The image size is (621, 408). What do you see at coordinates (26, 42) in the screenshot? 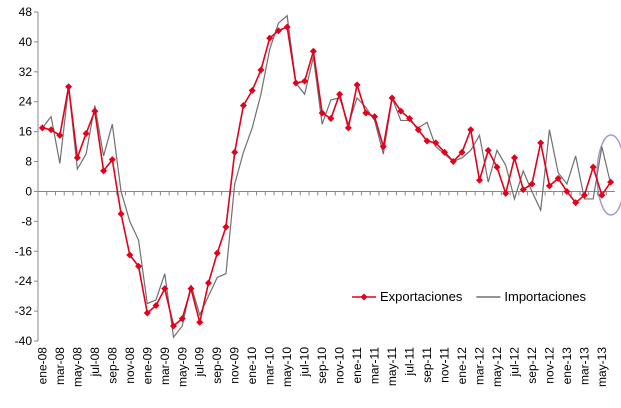
I see `y-tick-label: 40` at bounding box center [26, 42].